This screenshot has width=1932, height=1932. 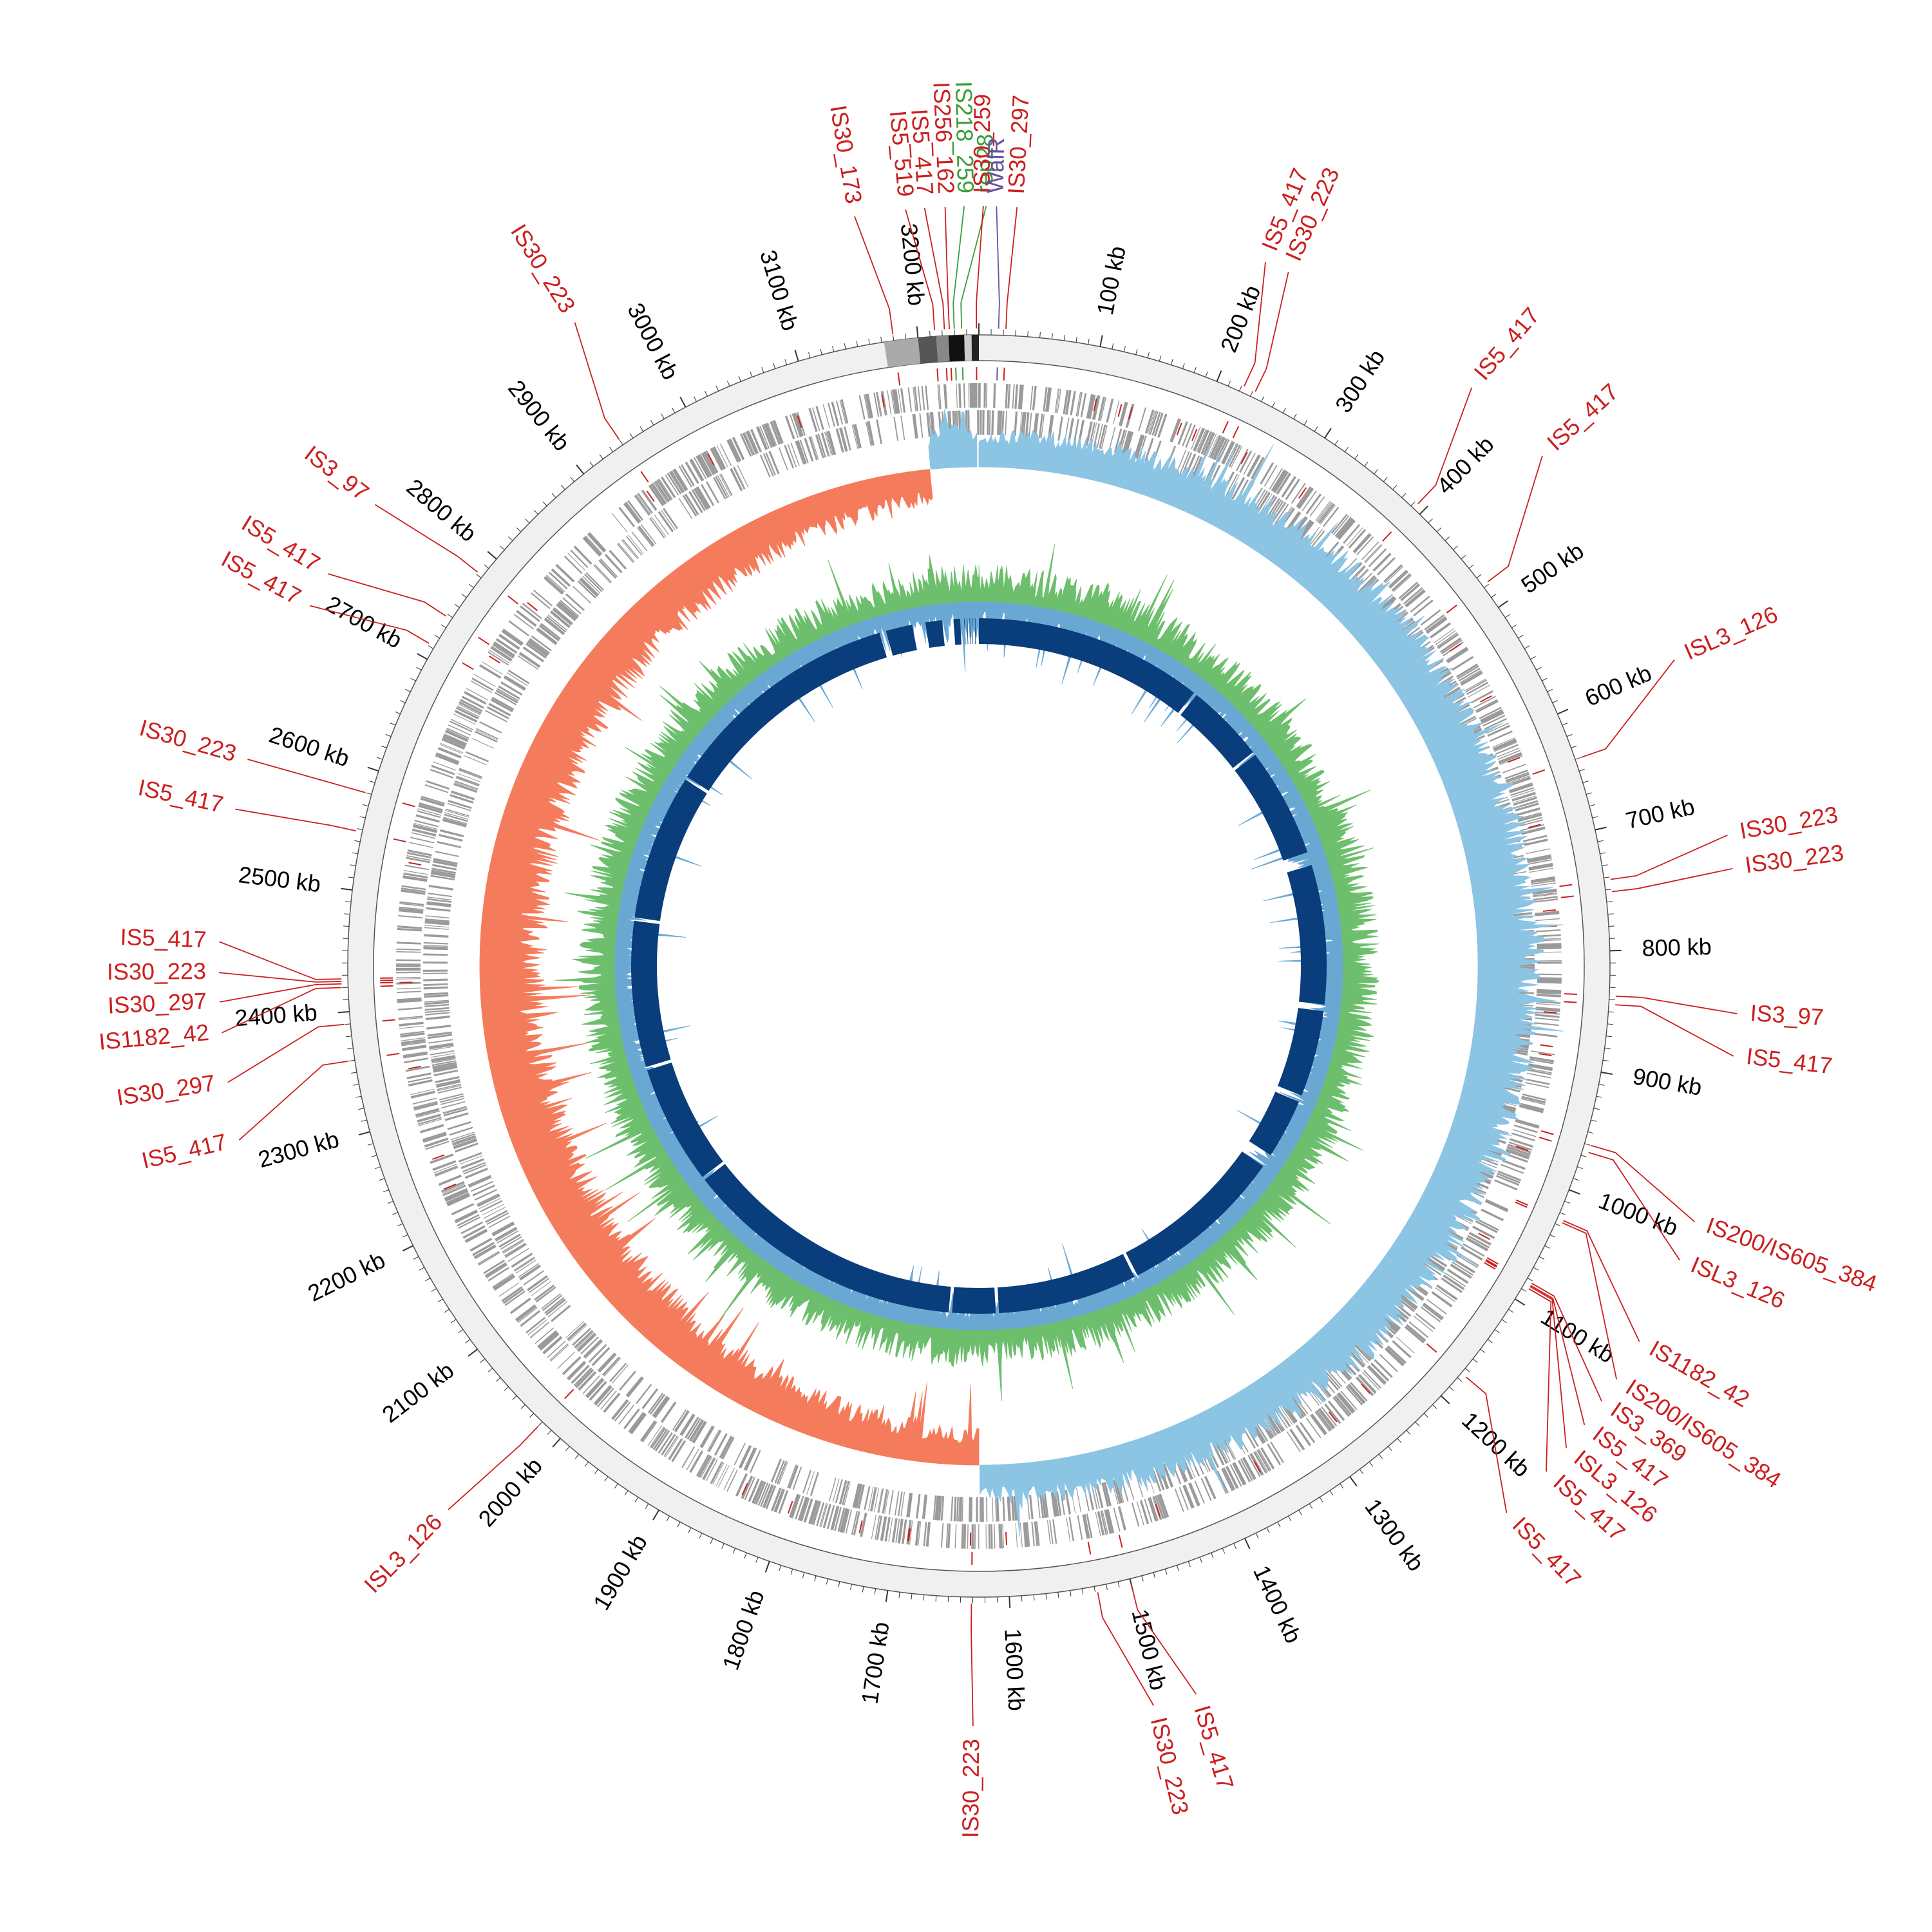 What do you see at coordinates (154, 1037) in the screenshot?
I see `feature-label: IS1182_42` at bounding box center [154, 1037].